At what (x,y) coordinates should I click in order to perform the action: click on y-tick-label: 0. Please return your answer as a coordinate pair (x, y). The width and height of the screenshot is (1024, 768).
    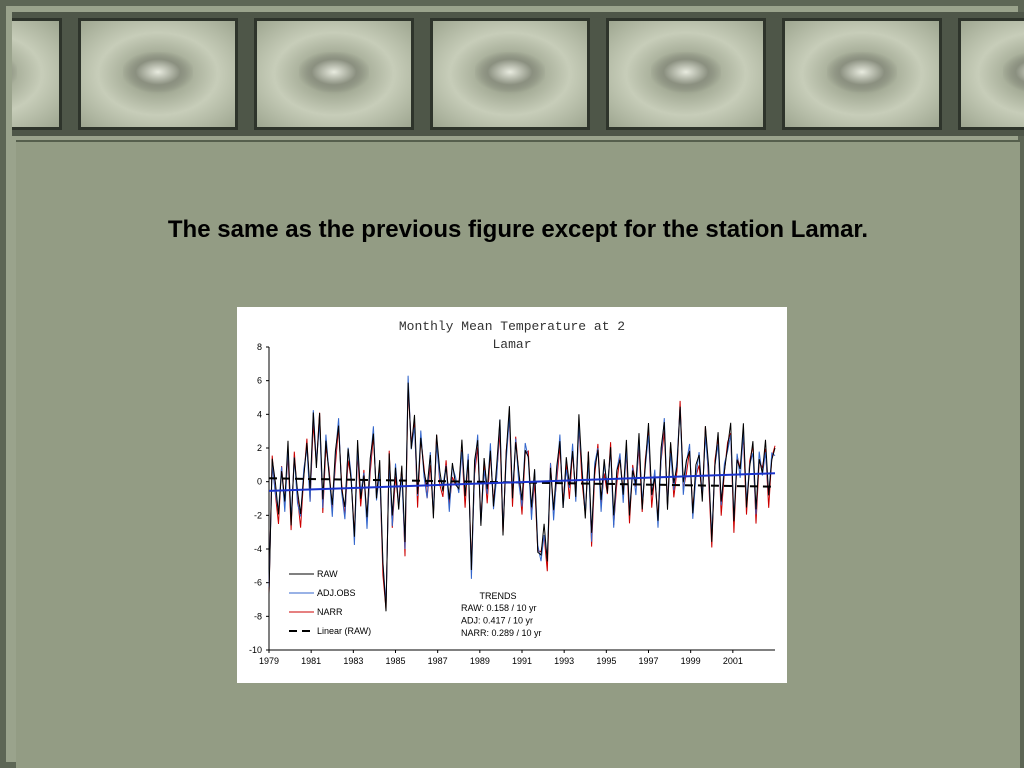
    Looking at the image, I should click on (259, 482).